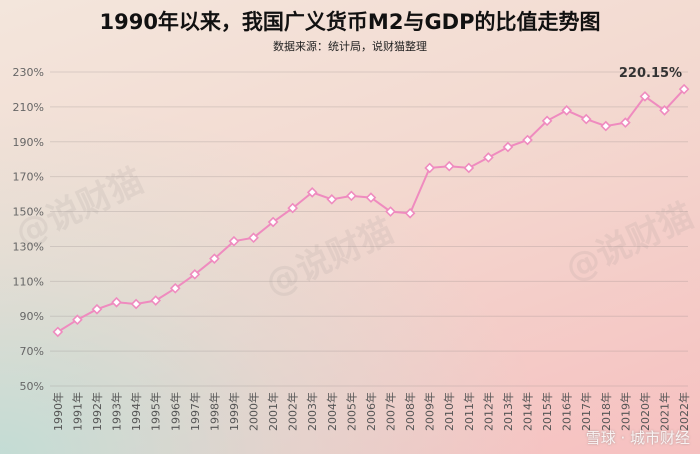 Image resolution: width=700 pixels, height=454 pixels. Describe the element at coordinates (684, 411) in the screenshot. I see `x-tick-label: 2022年` at that location.